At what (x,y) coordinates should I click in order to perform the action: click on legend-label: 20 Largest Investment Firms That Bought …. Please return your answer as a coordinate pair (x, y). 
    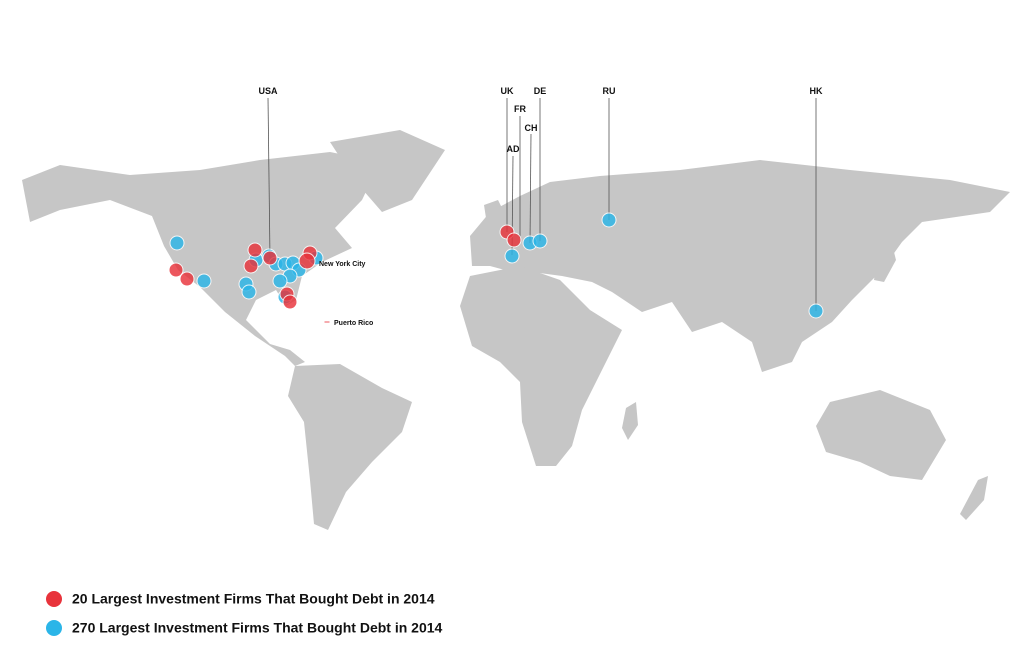
    Looking at the image, I should click on (253, 599).